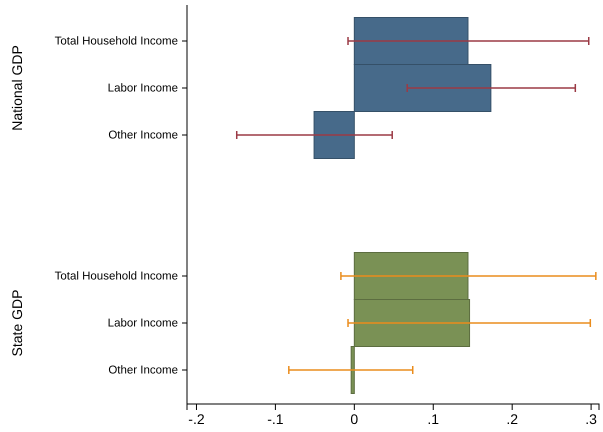  Describe the element at coordinates (275, 418) in the screenshot. I see `x-tick-label: -.1` at that location.